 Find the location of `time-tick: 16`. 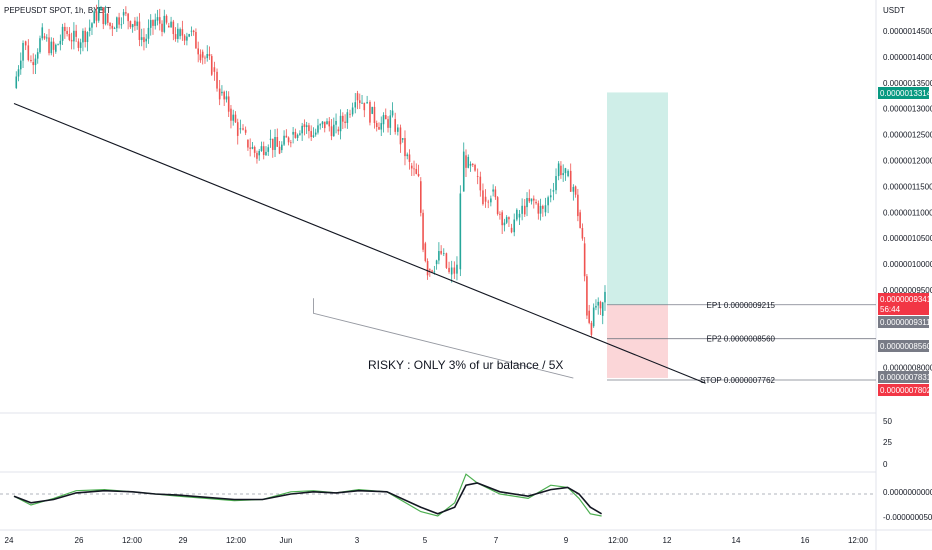

time-tick: 16 is located at coordinates (805, 540).